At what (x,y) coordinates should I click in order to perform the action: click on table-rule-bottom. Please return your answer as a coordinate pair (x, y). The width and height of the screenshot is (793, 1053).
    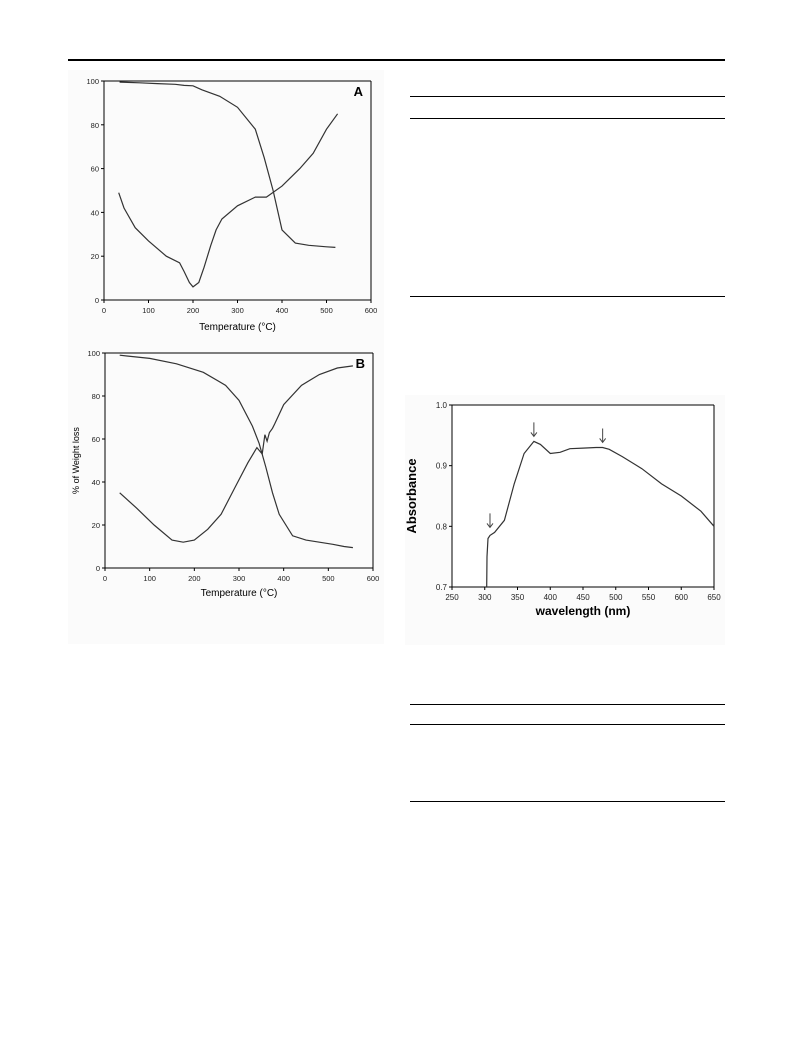
    Looking at the image, I should click on (567, 296).